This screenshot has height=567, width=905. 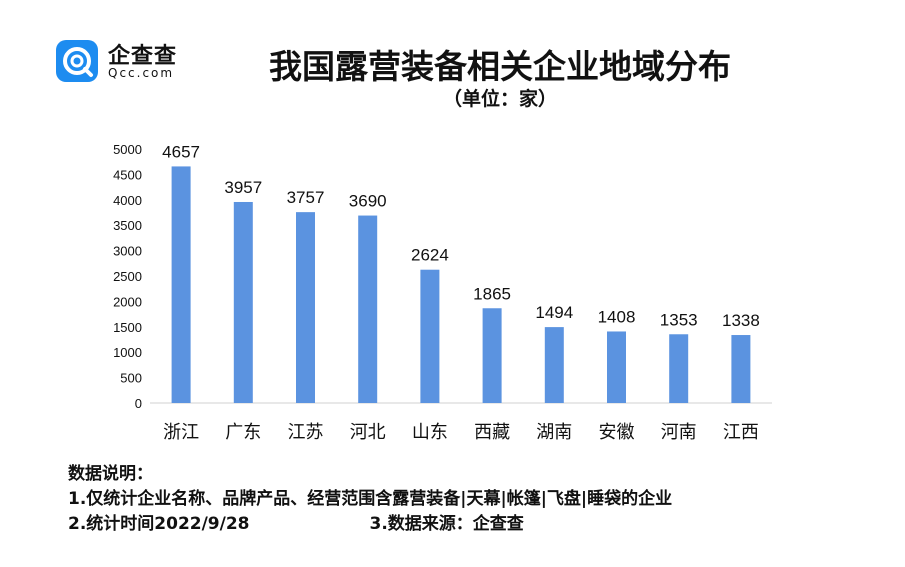 I want to click on data-label: 3690, so click(x=368, y=201).